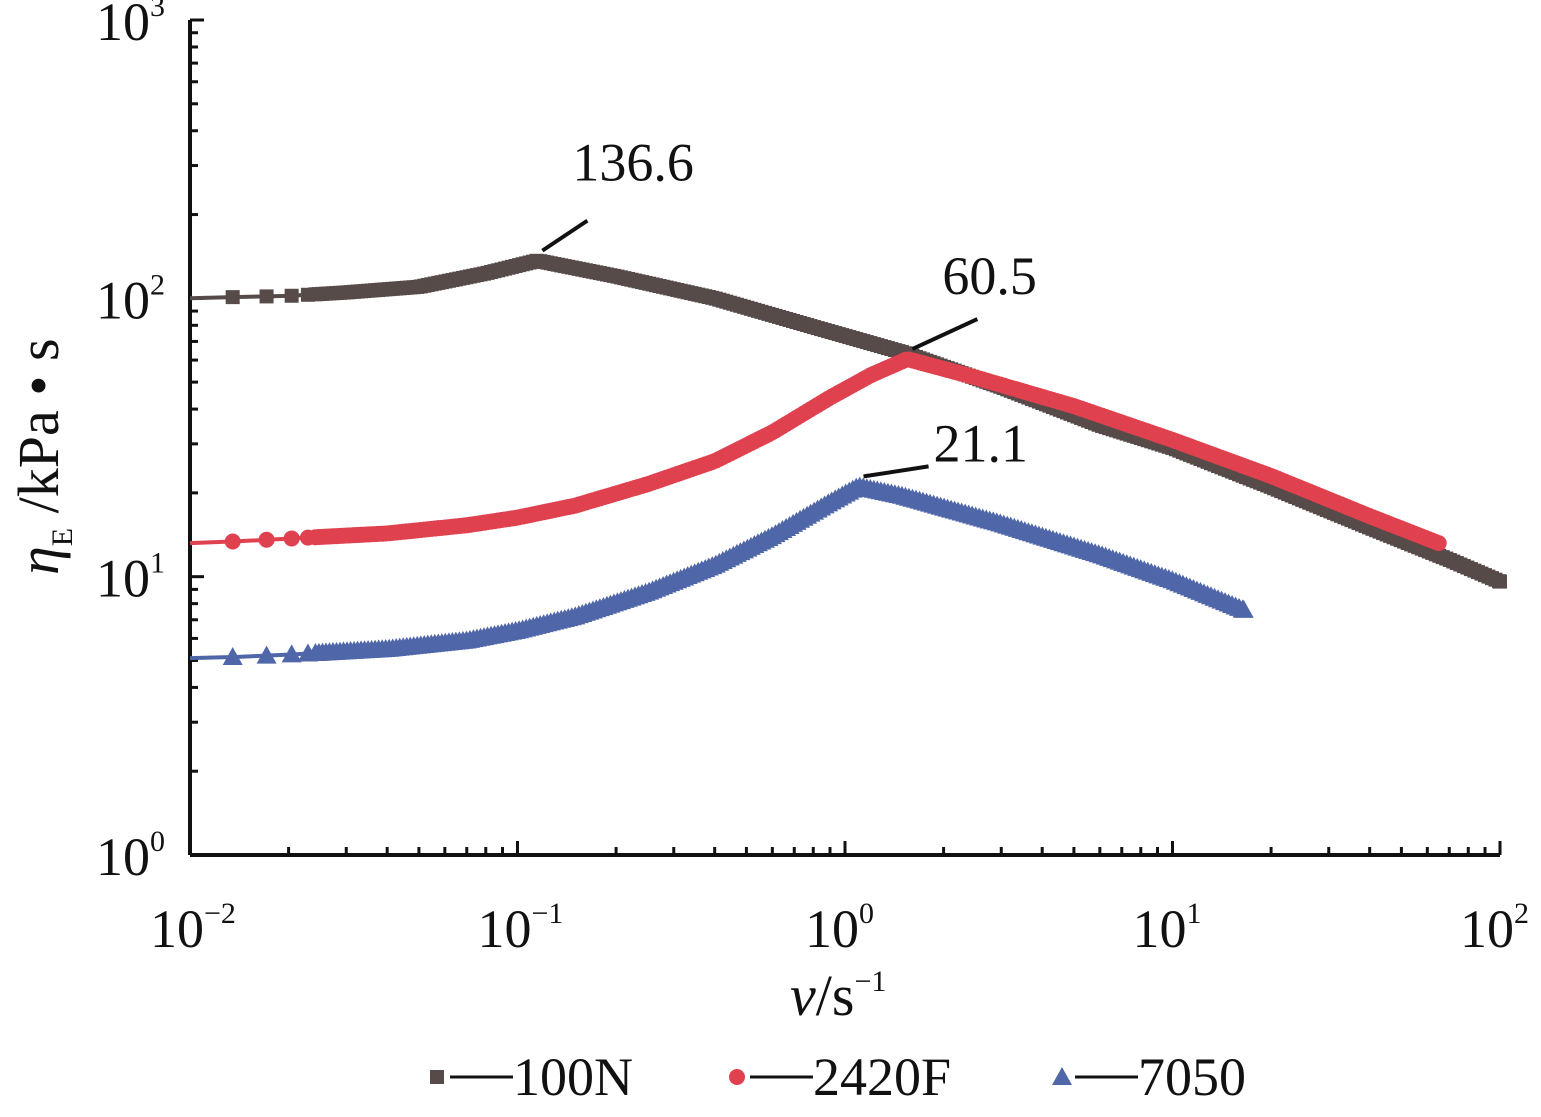 The width and height of the screenshot is (1541, 1117). I want to click on x-tick-label: 10⁰, so click(839, 928).